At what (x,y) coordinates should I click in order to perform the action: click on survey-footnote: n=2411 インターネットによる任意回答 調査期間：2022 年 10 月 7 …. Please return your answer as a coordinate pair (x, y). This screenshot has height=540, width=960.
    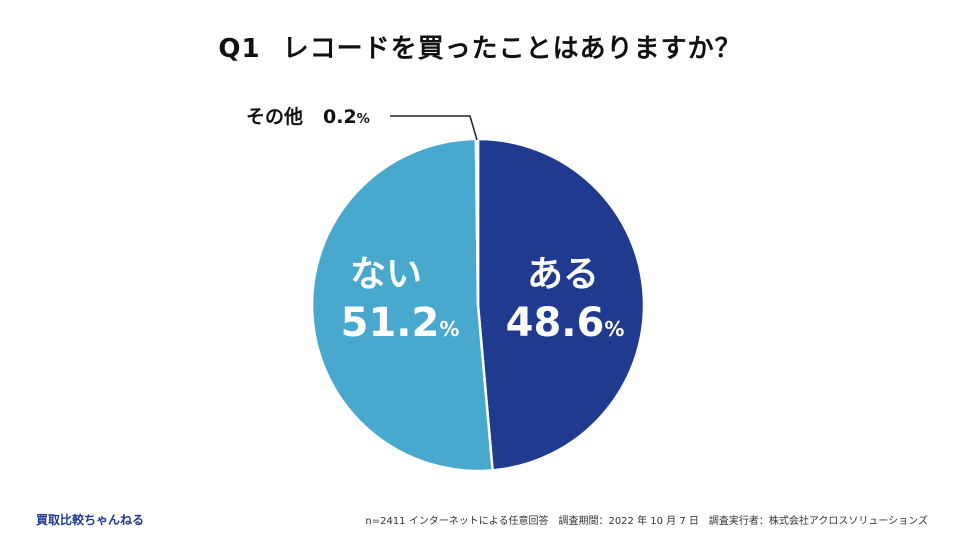
    Looking at the image, I should click on (641, 519).